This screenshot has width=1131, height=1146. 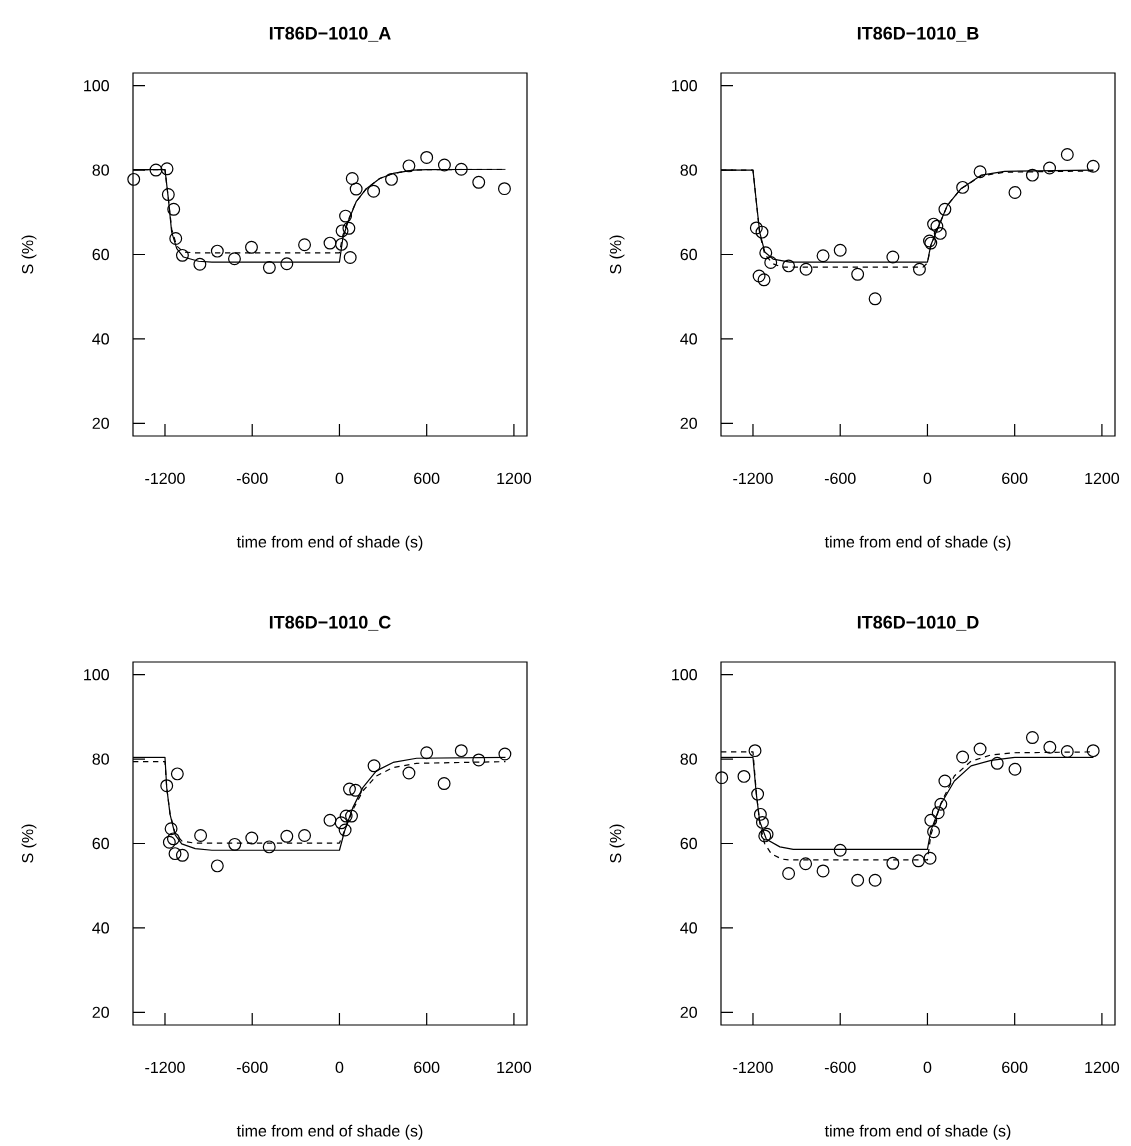 What do you see at coordinates (330, 623) in the screenshot?
I see `chart-title: IT86D−1010_C` at bounding box center [330, 623].